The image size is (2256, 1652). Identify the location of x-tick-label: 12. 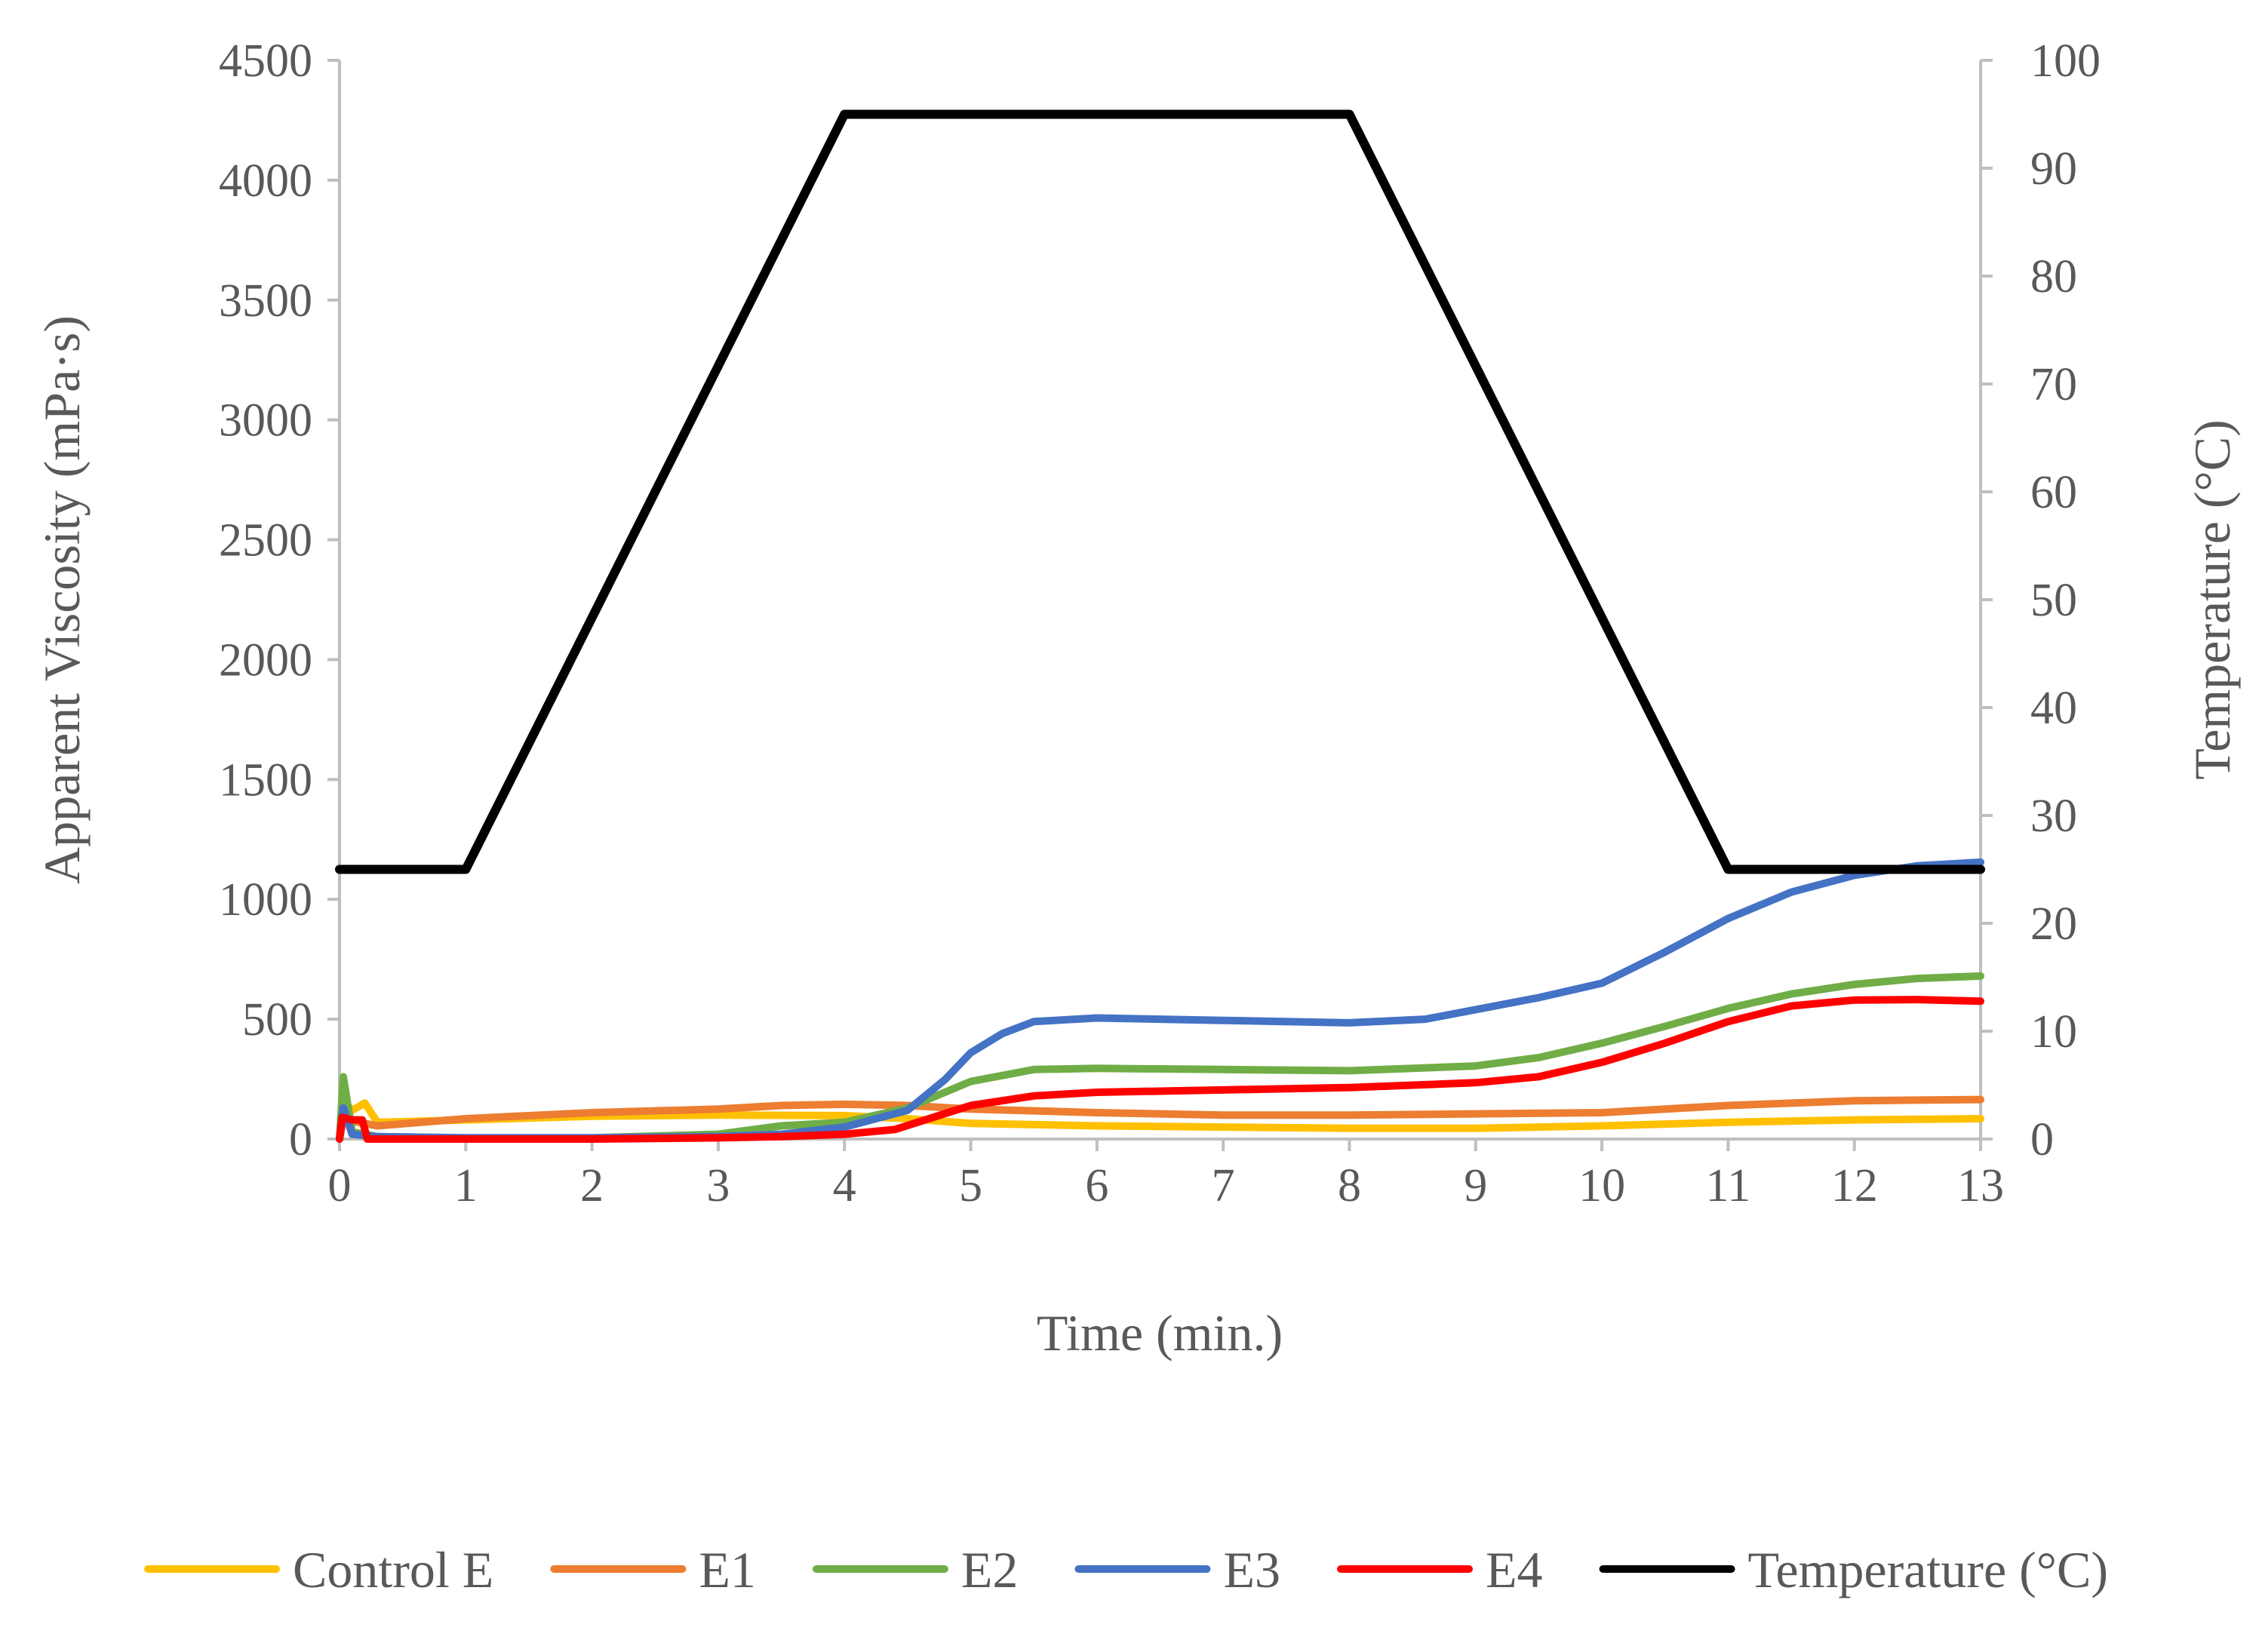
(1855, 1185).